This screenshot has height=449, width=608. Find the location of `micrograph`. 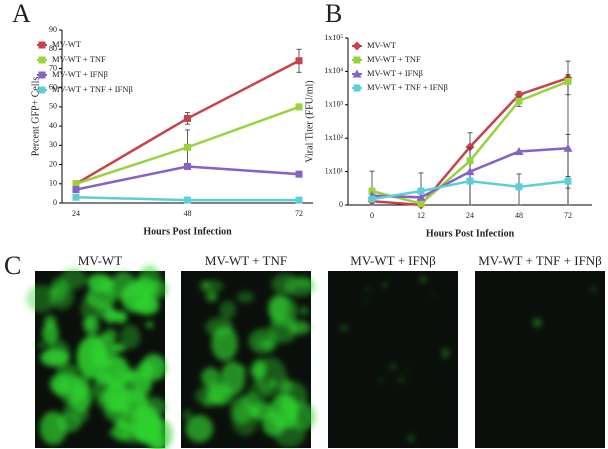

micrograph is located at coordinates (393, 359).